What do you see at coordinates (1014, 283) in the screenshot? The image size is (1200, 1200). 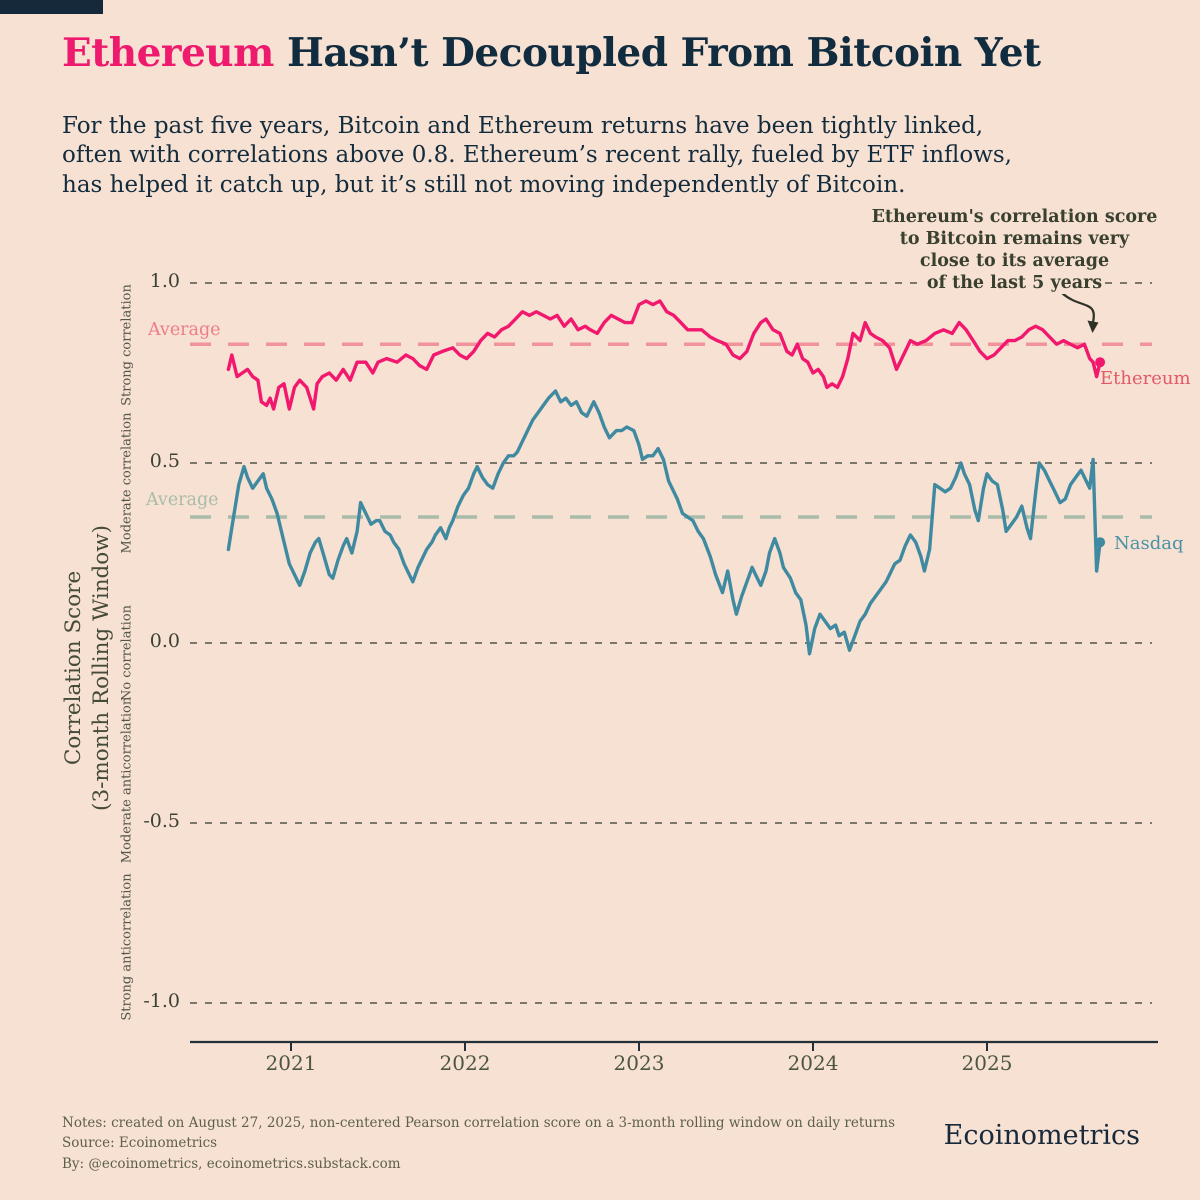 I see `annotation-line: of the last 5 years` at bounding box center [1014, 283].